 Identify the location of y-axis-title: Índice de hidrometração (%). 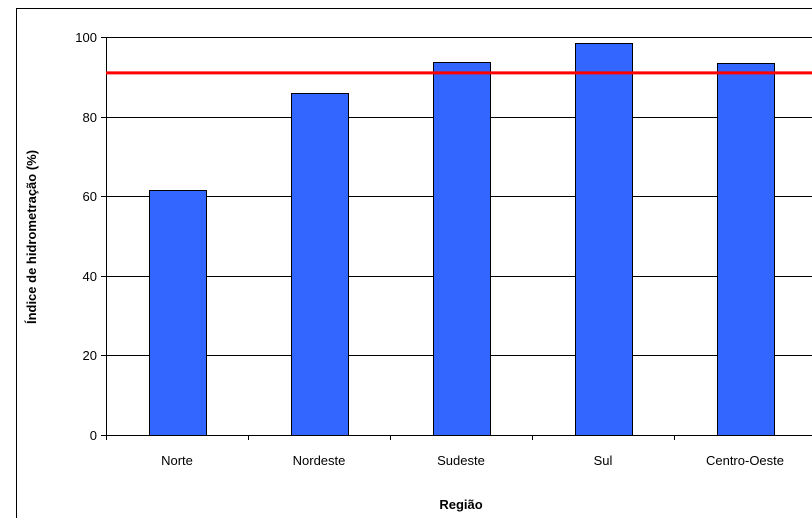
(31, 237).